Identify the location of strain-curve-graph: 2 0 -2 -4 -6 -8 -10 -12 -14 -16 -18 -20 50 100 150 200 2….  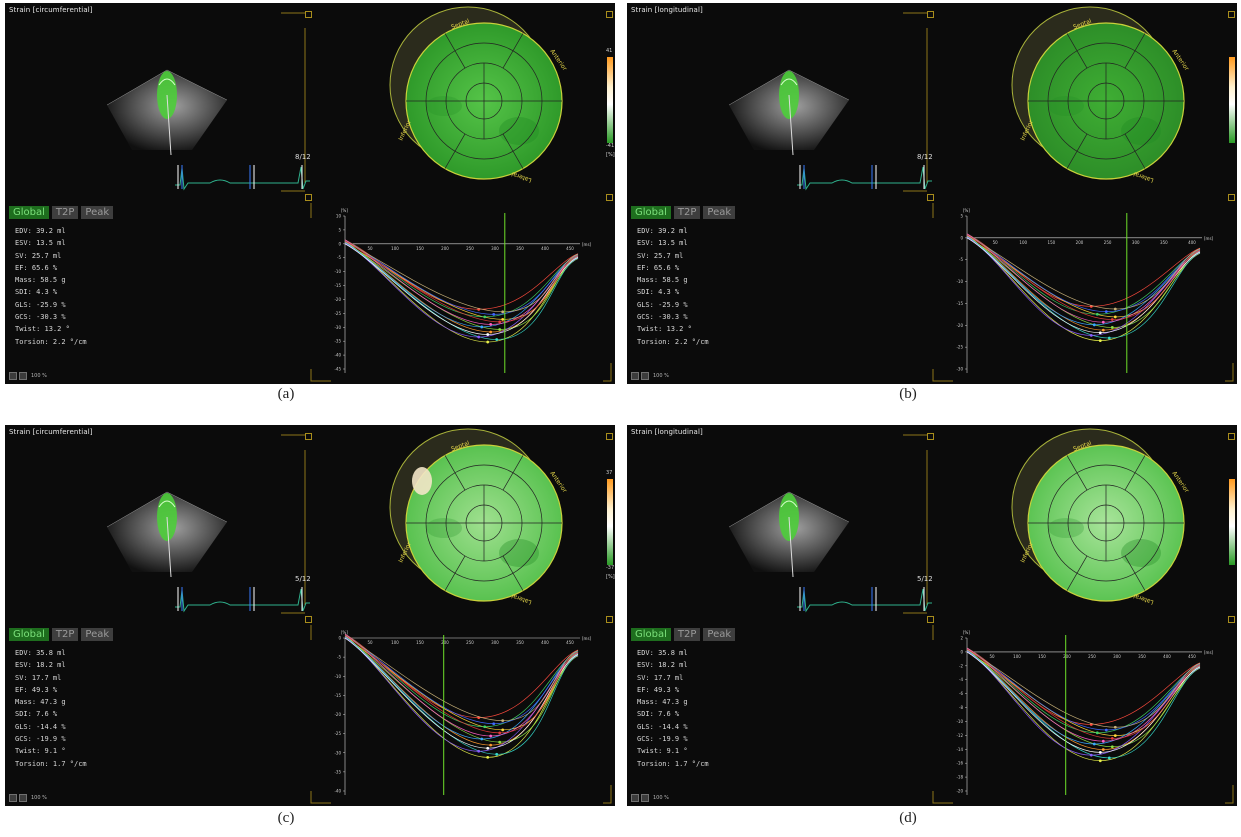
(1082, 717).